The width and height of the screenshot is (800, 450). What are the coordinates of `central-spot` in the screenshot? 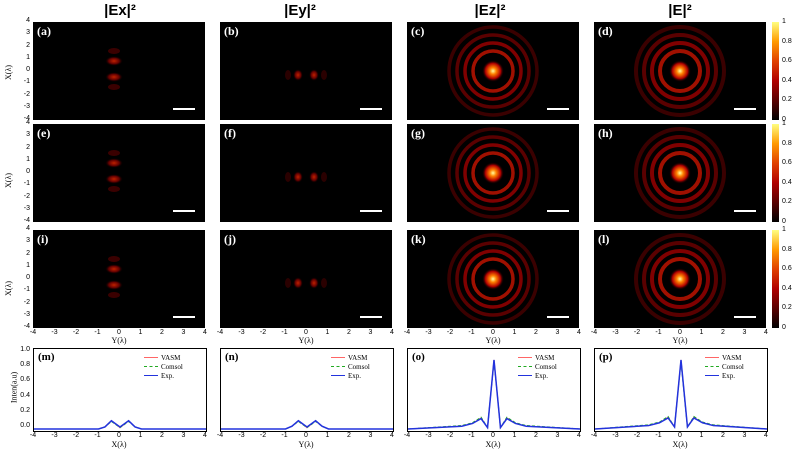 It's located at (493, 173).